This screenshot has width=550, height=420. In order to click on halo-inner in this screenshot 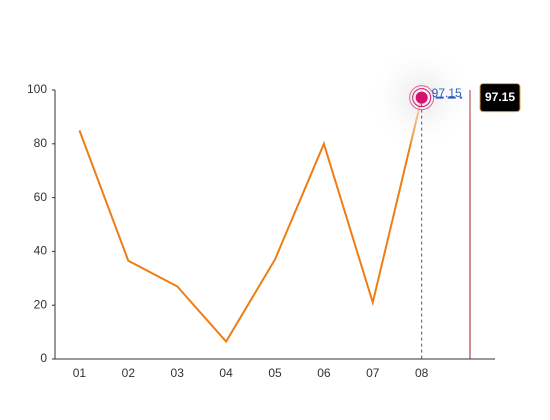, I will do `click(422, 98)`.